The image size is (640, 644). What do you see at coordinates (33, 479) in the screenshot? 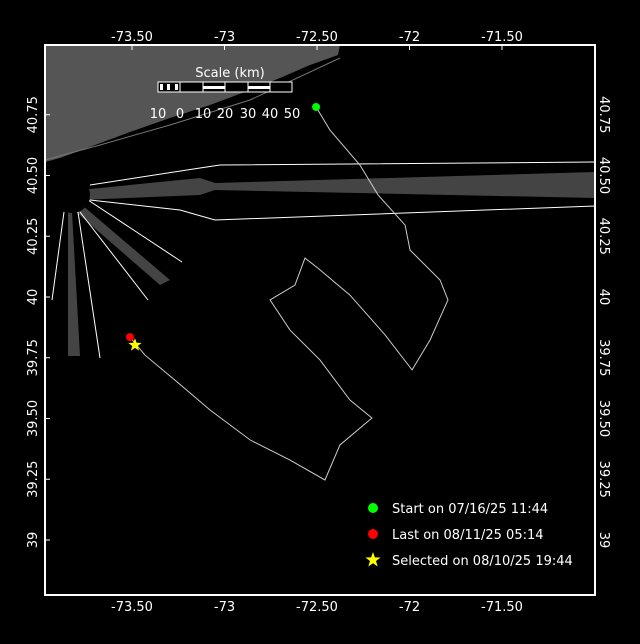
I see `lat-tick-left: 39.25` at bounding box center [33, 479].